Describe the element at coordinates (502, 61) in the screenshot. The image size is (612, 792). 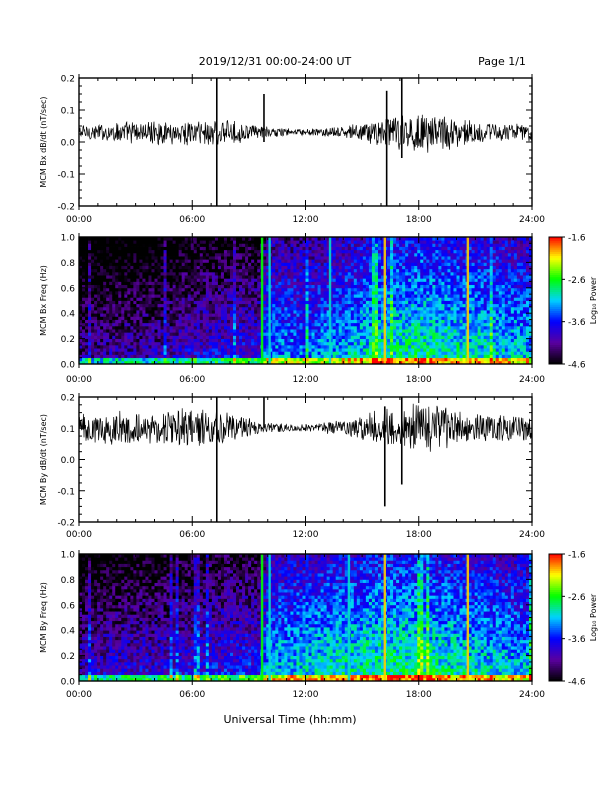
I see `header-page: Page 1/1` at that location.